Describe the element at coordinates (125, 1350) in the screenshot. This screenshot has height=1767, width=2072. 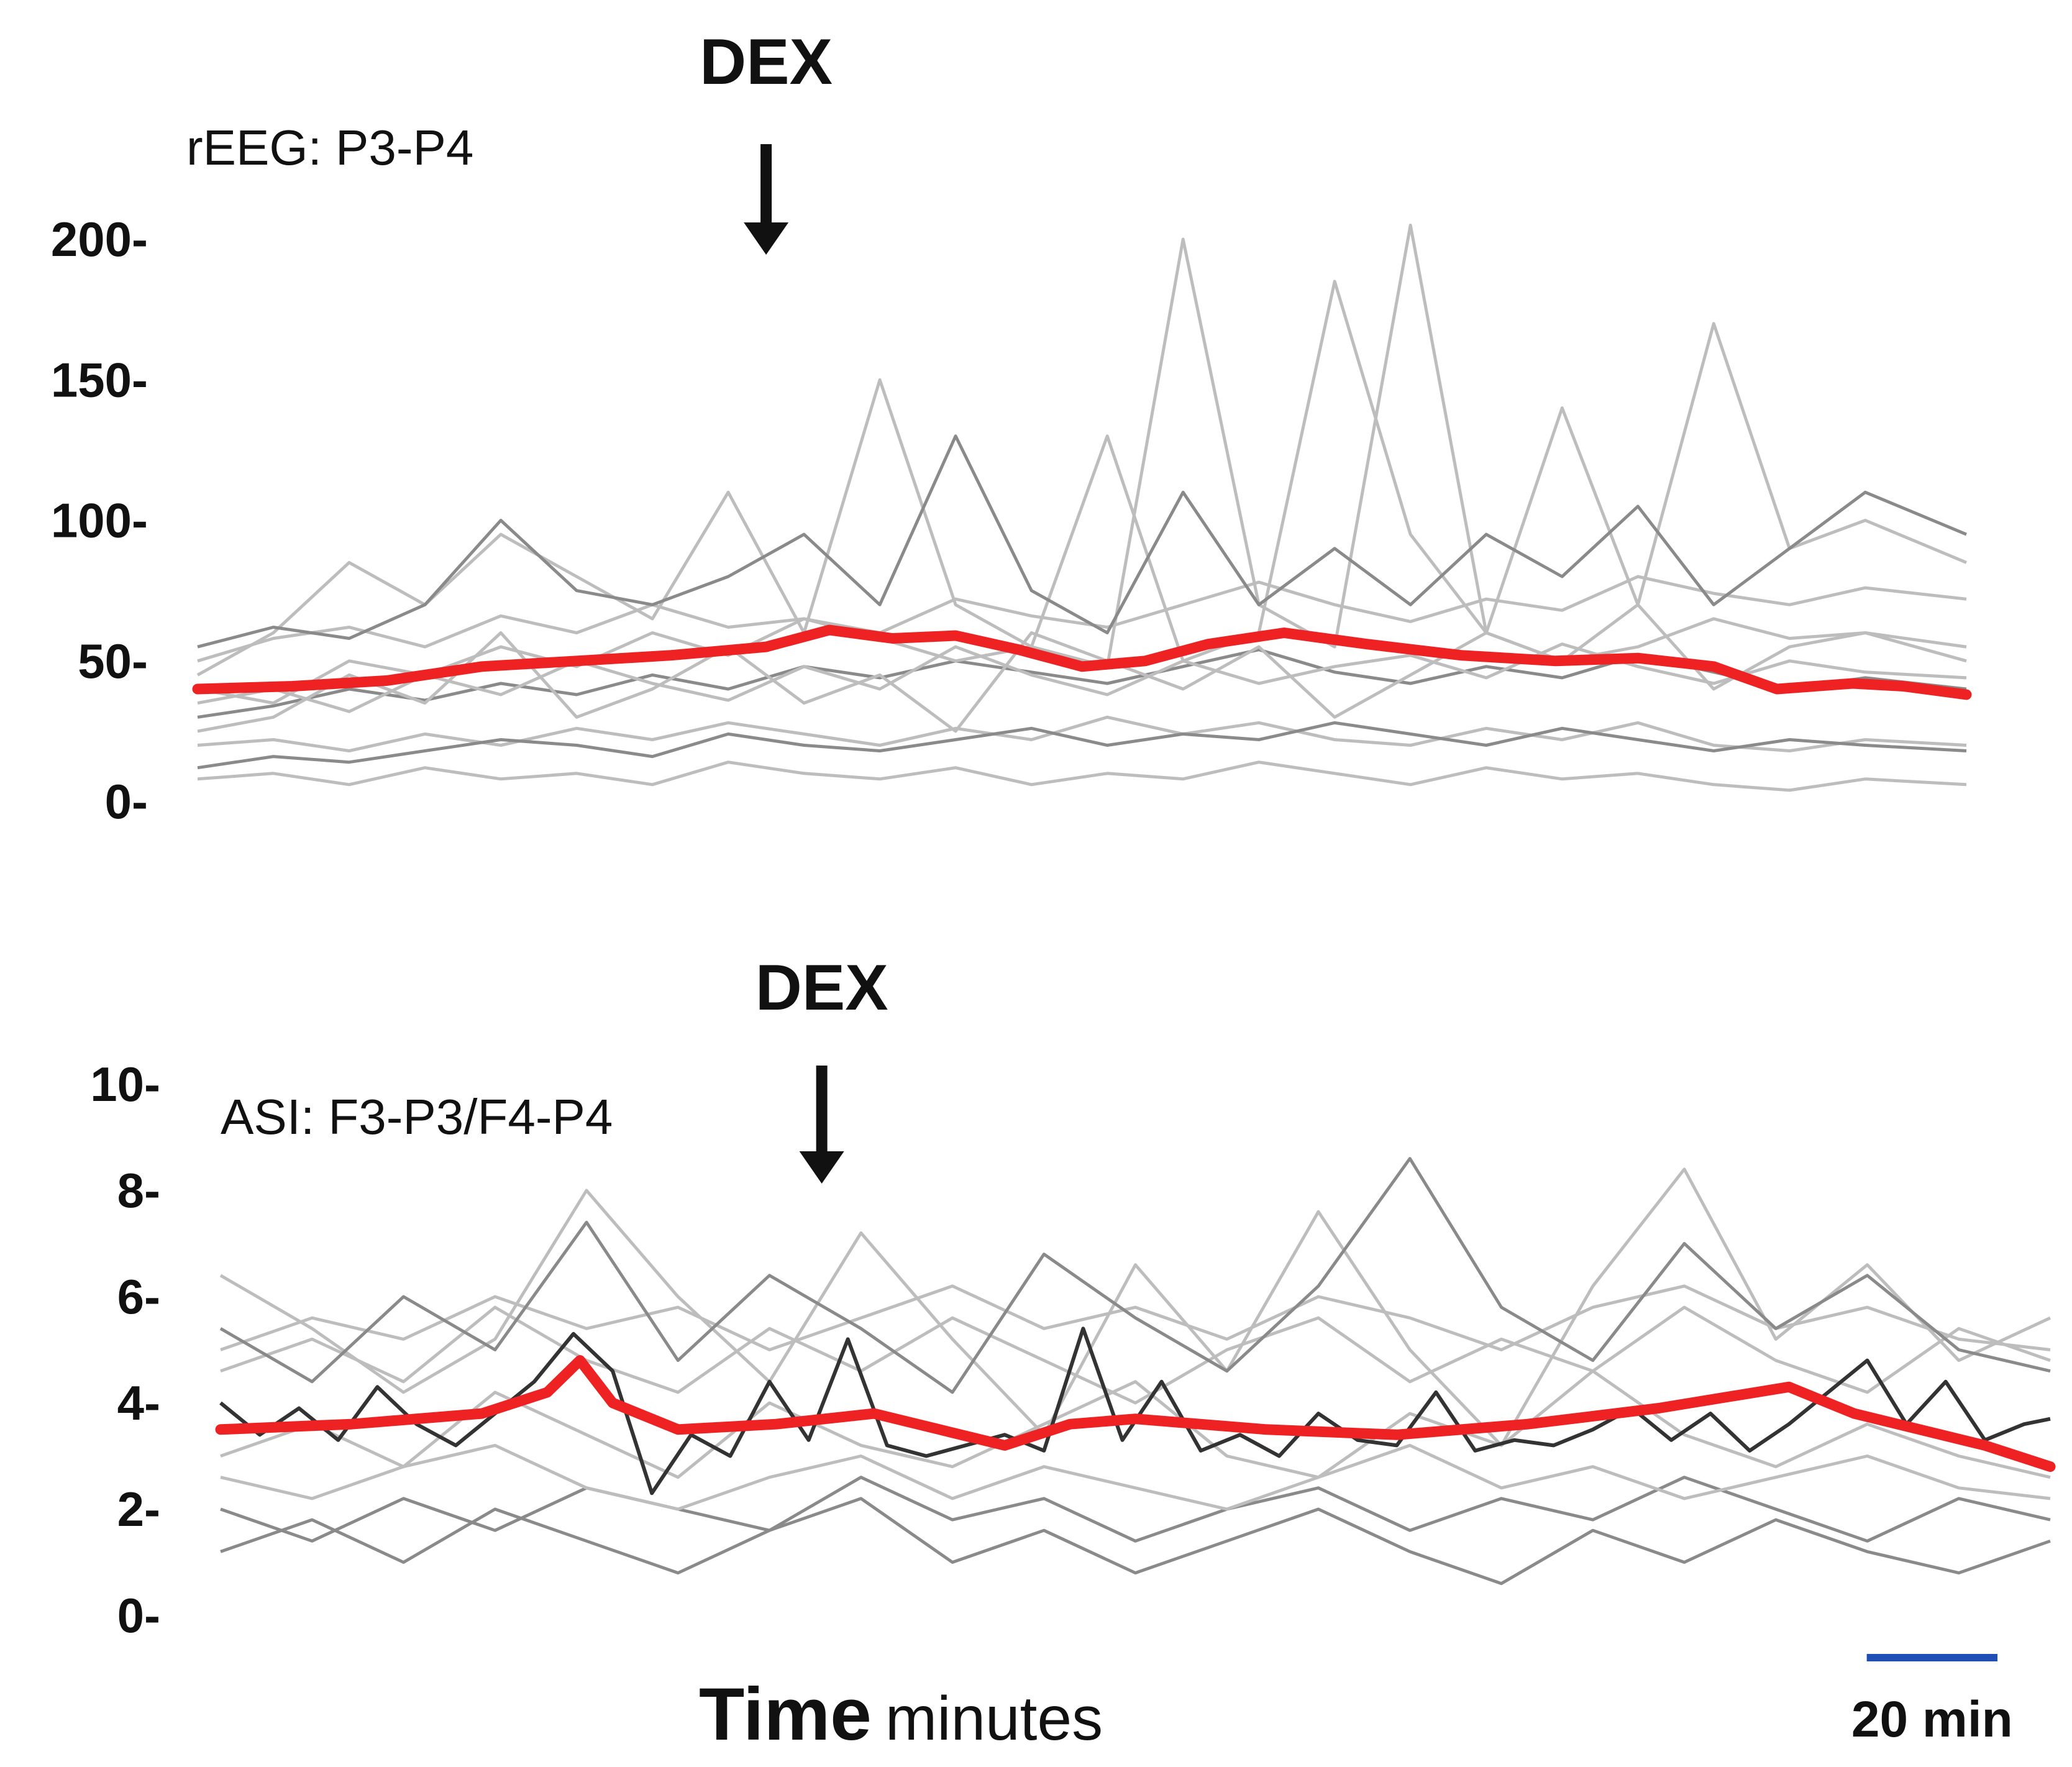
I see `asi-y-ticks: 0- 2- 4- 6- 8- 10-` at that location.